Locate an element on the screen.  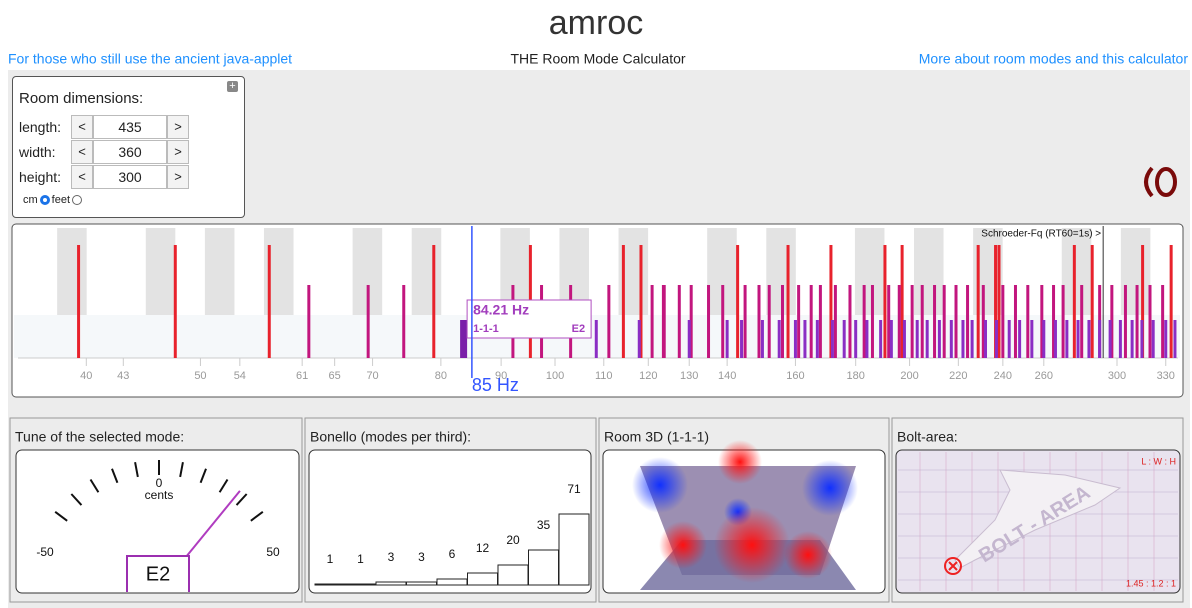
room-heading: Room dimensions: is located at coordinates (81, 98).